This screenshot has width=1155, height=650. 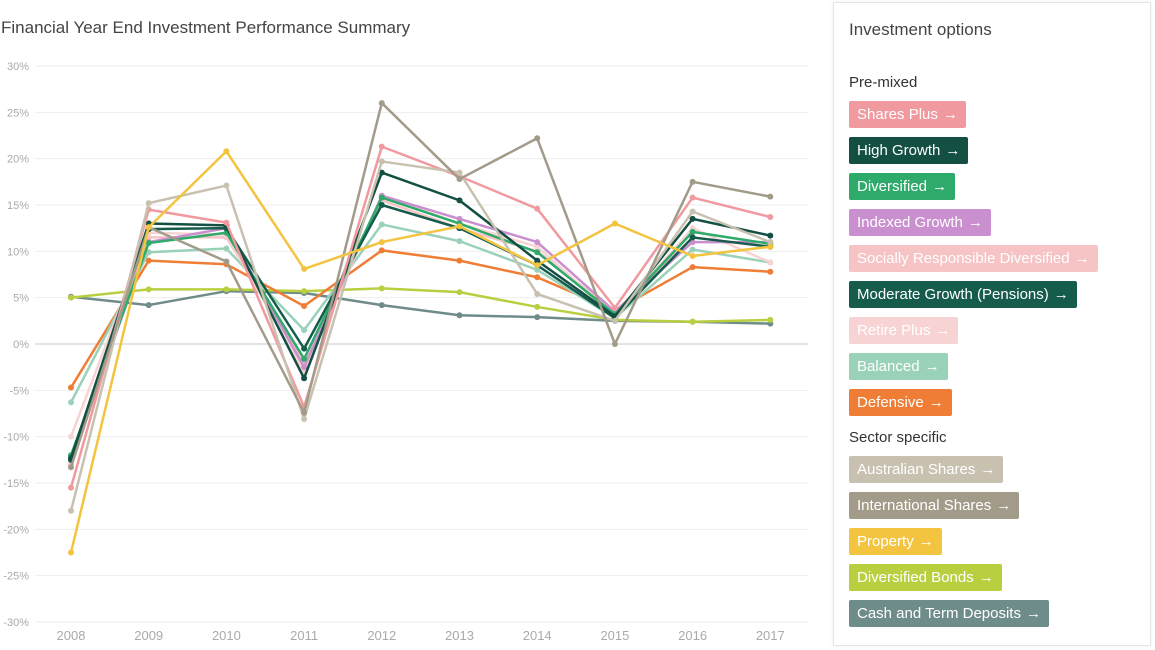 I want to click on option-label: Moderate Growth (Pensions), so click(x=953, y=294).